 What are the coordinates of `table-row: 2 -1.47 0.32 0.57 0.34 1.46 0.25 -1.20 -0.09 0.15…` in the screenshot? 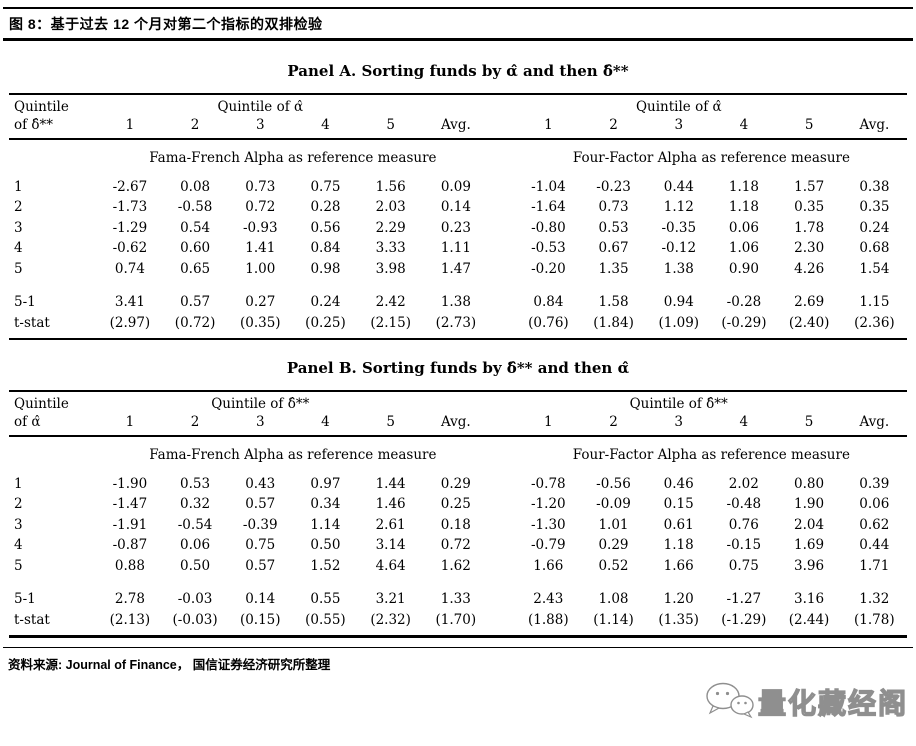 It's located at (458, 505).